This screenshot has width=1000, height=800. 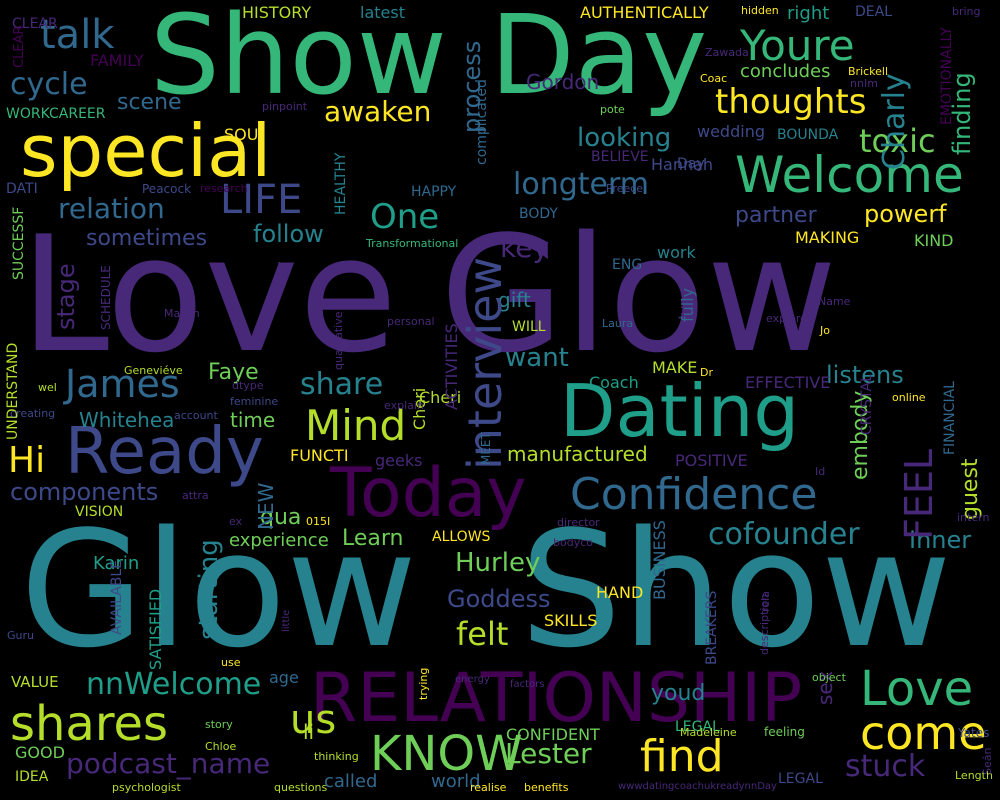 I want to click on word-tiny-id: Id, so click(x=820, y=471).